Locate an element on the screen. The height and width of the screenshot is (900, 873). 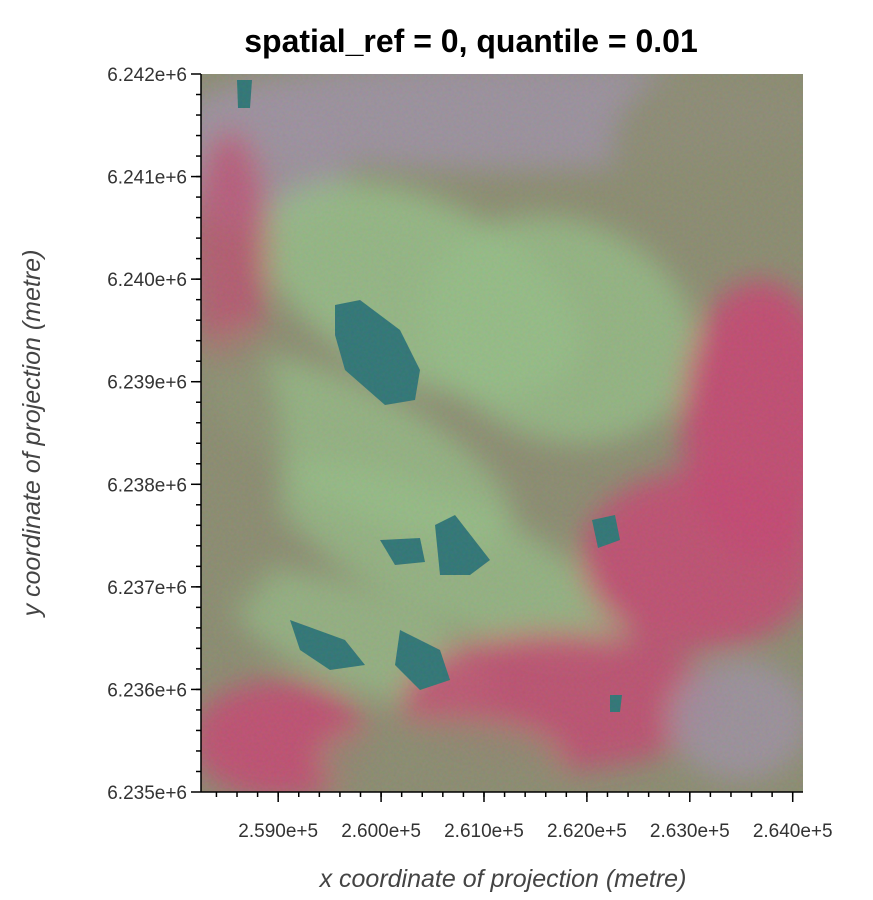
x-tick-label: 2.590e+5 is located at coordinates (278, 831).